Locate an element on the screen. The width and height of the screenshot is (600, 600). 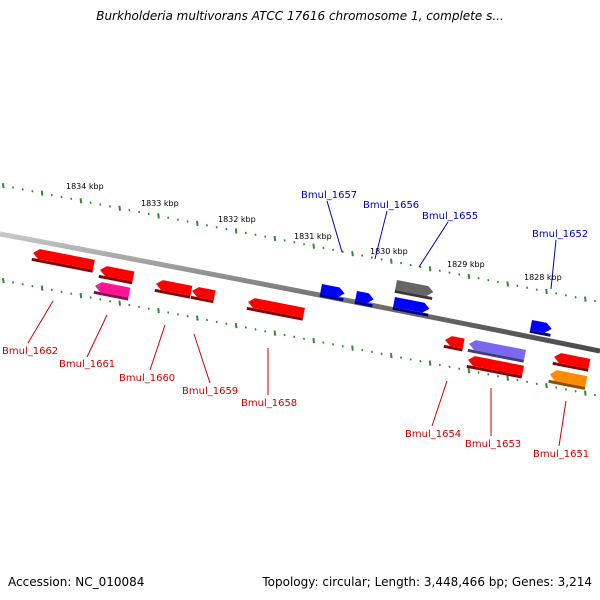
gene-bmul-1659-highlight is located at coordinates (207, 290).